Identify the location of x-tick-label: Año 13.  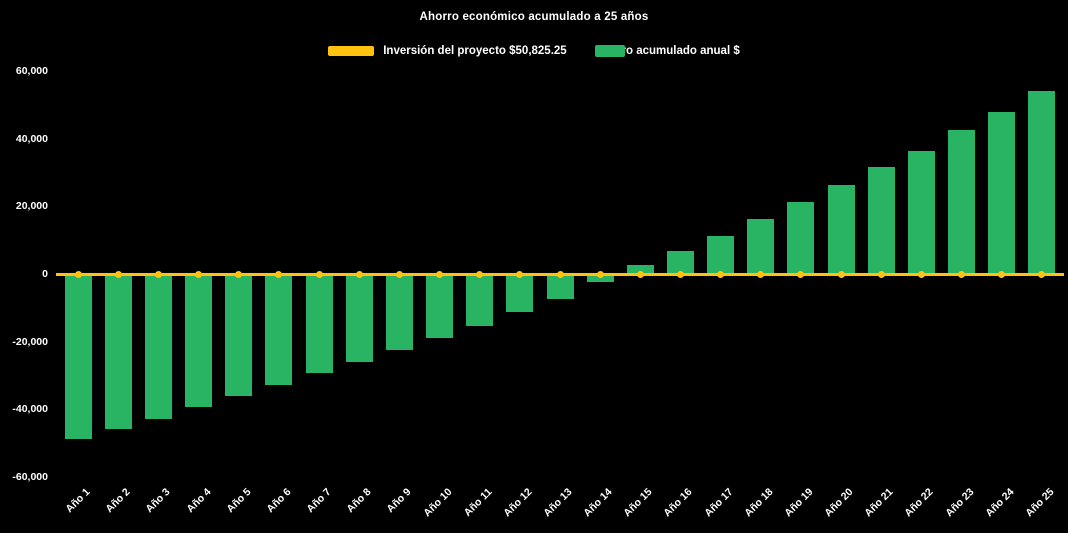
(558, 503).